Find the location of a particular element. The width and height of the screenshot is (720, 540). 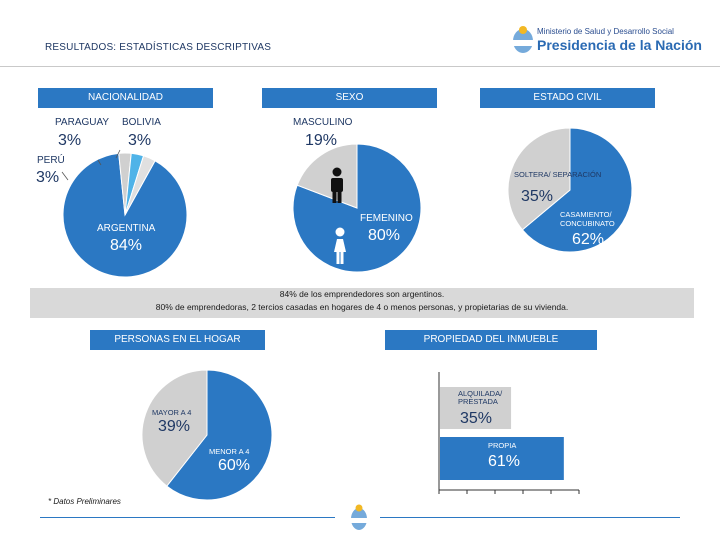

footer-line-left is located at coordinates (187, 517).